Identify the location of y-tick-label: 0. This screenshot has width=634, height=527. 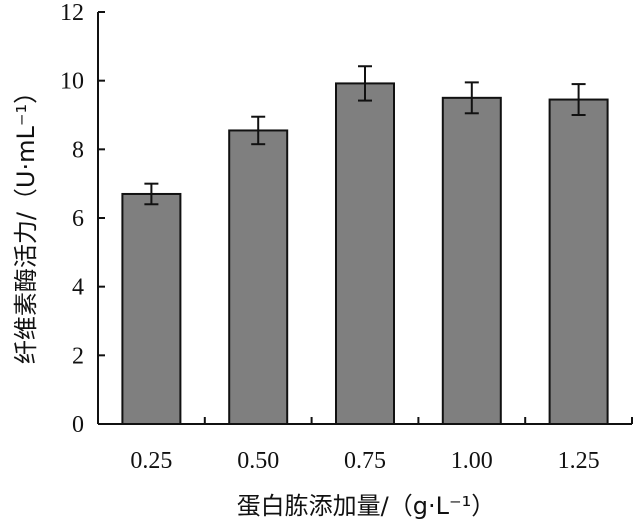
(78, 425).